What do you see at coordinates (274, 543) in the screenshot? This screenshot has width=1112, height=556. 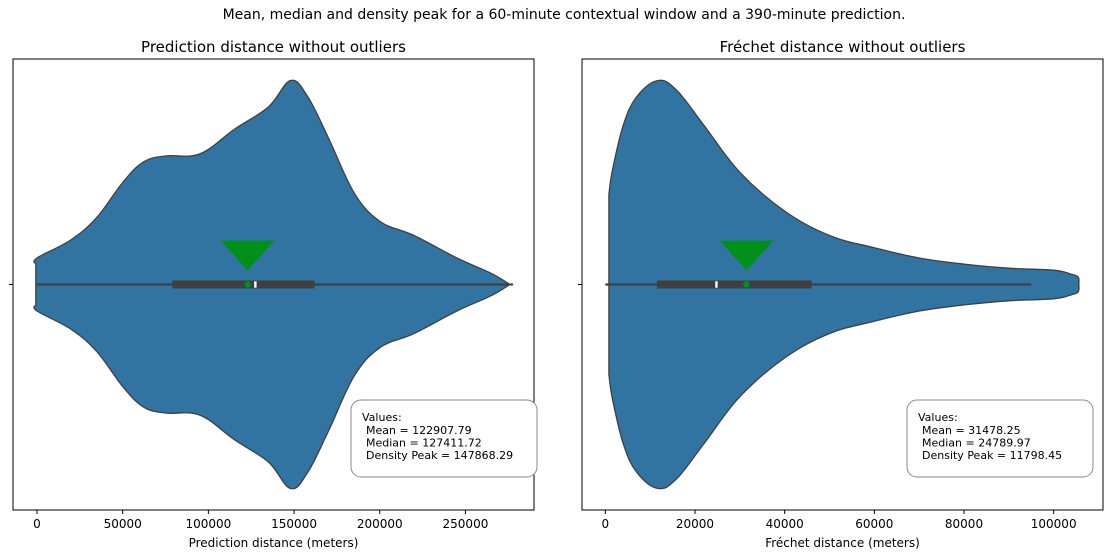 I see `x-axis-label: Prediction distance (meters)` at bounding box center [274, 543].